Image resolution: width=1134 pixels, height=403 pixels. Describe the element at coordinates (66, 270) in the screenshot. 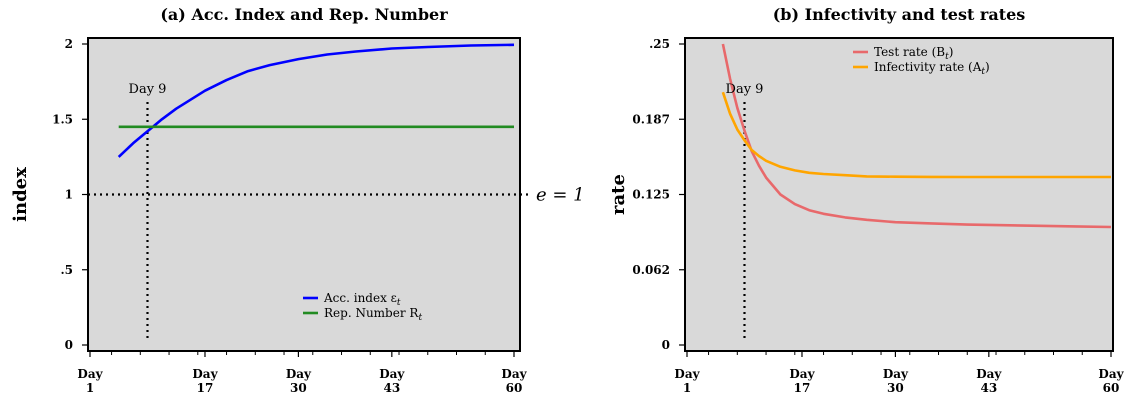

I see `y-tick-label: .5` at that location.